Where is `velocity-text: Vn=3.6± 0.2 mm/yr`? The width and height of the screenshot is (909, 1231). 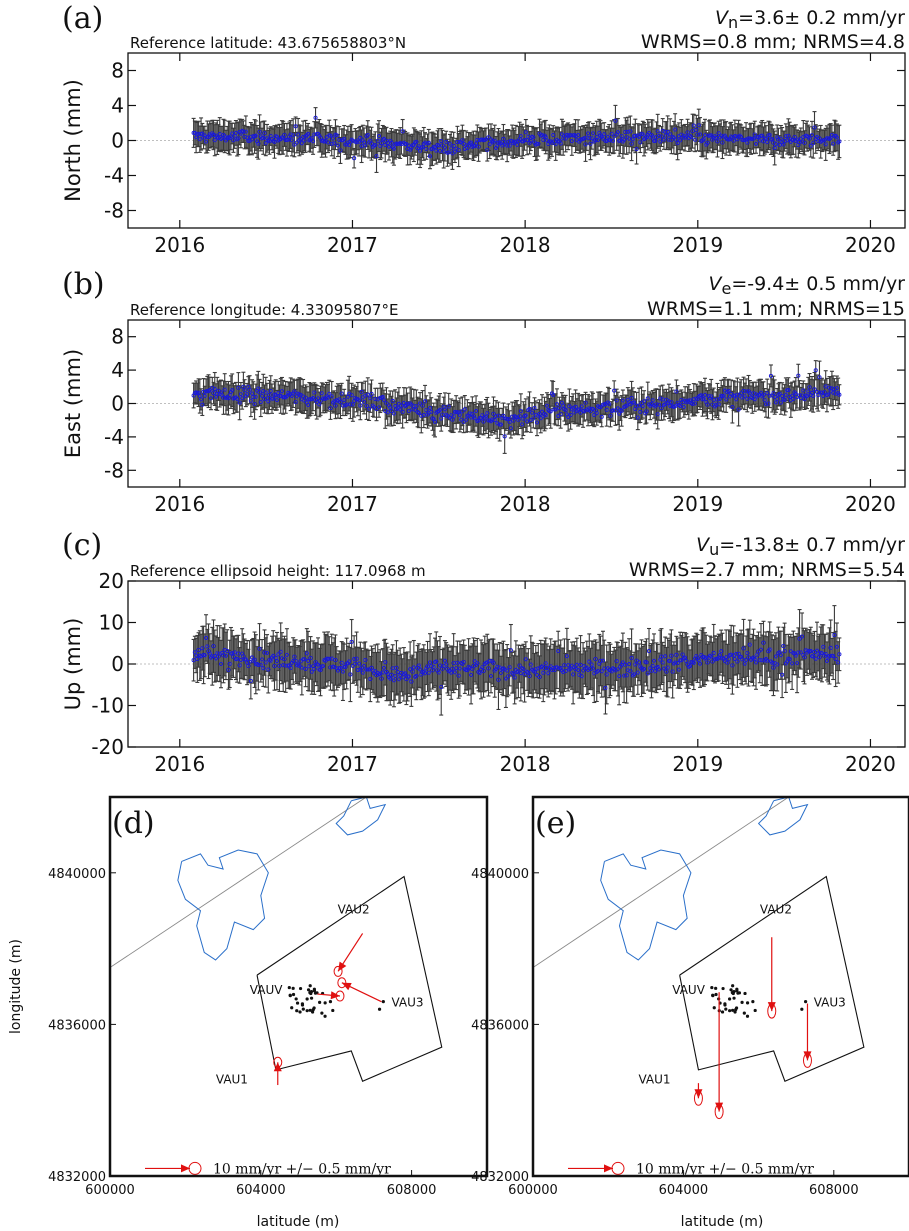
velocity-text: Vn=3.6± 0.2 mm/yr is located at coordinates (810, 19).